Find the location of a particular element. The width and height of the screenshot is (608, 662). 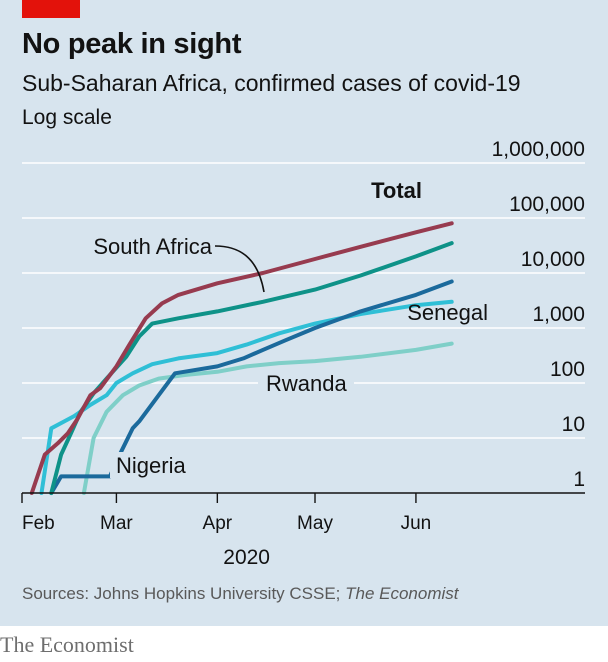

series-line-rwanda is located at coordinates (267, 418).